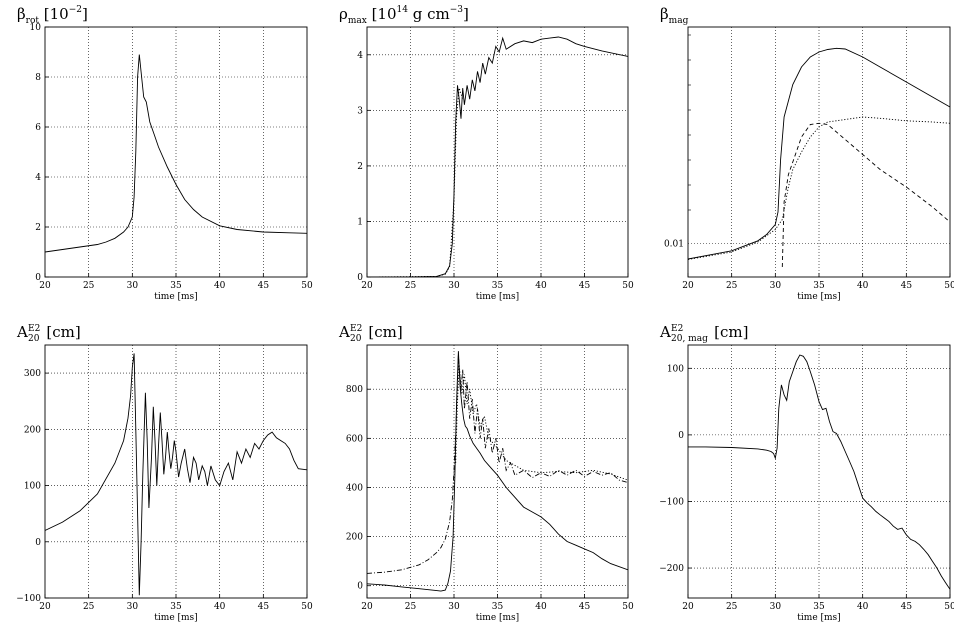 This screenshot has height=625, width=954. I want to click on y-tick-label: 6, so click(38, 128).